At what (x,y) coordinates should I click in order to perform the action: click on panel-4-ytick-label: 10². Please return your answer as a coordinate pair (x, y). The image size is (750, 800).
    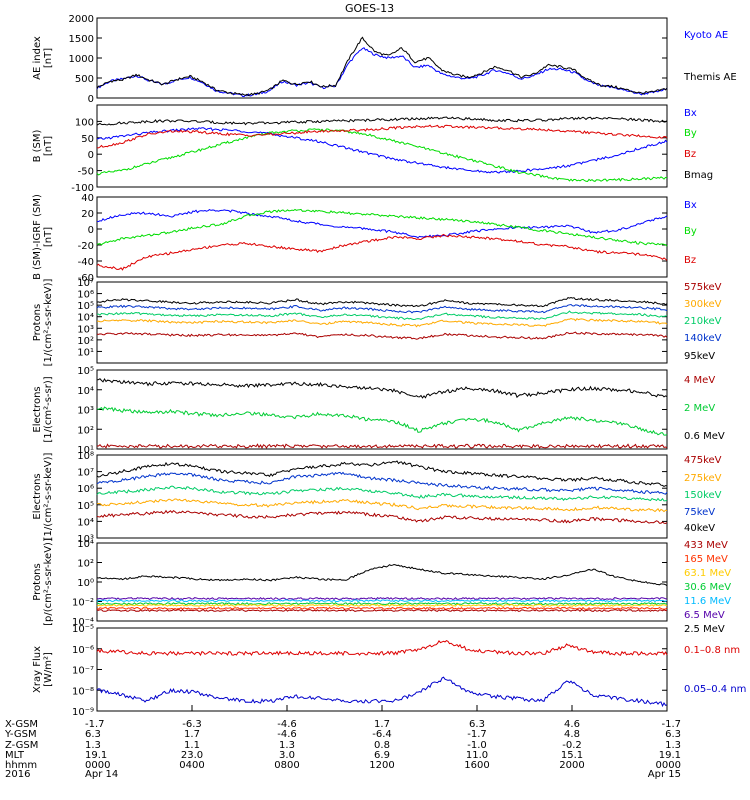
    Looking at the image, I should click on (85, 341).